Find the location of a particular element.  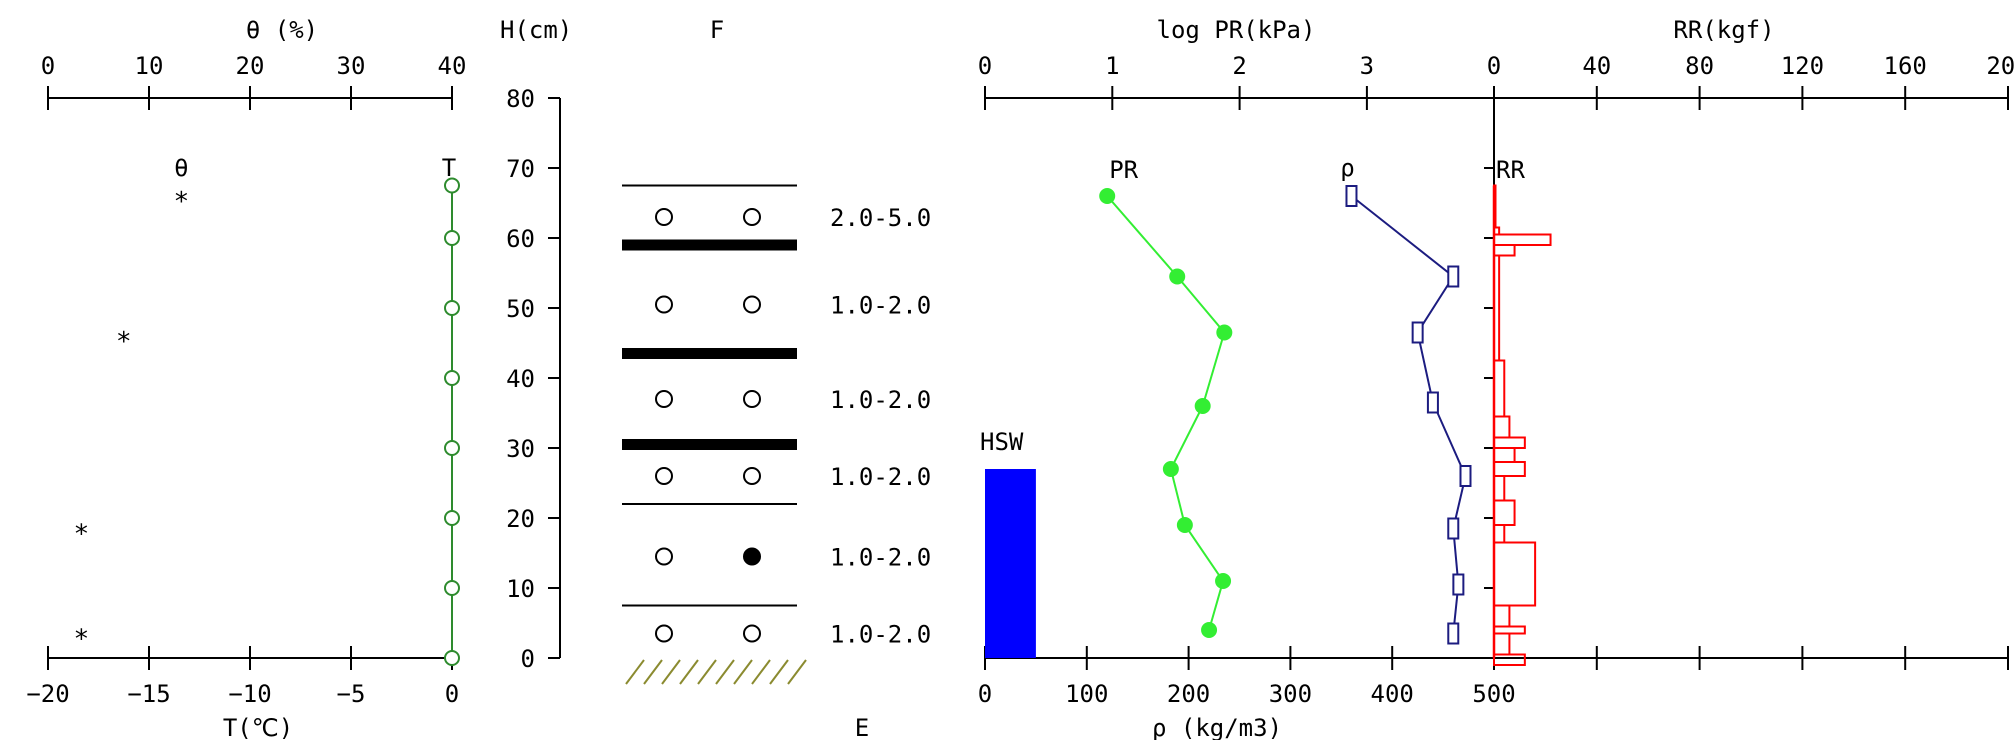

logpr-tick-label: 3 is located at coordinates (1367, 66).